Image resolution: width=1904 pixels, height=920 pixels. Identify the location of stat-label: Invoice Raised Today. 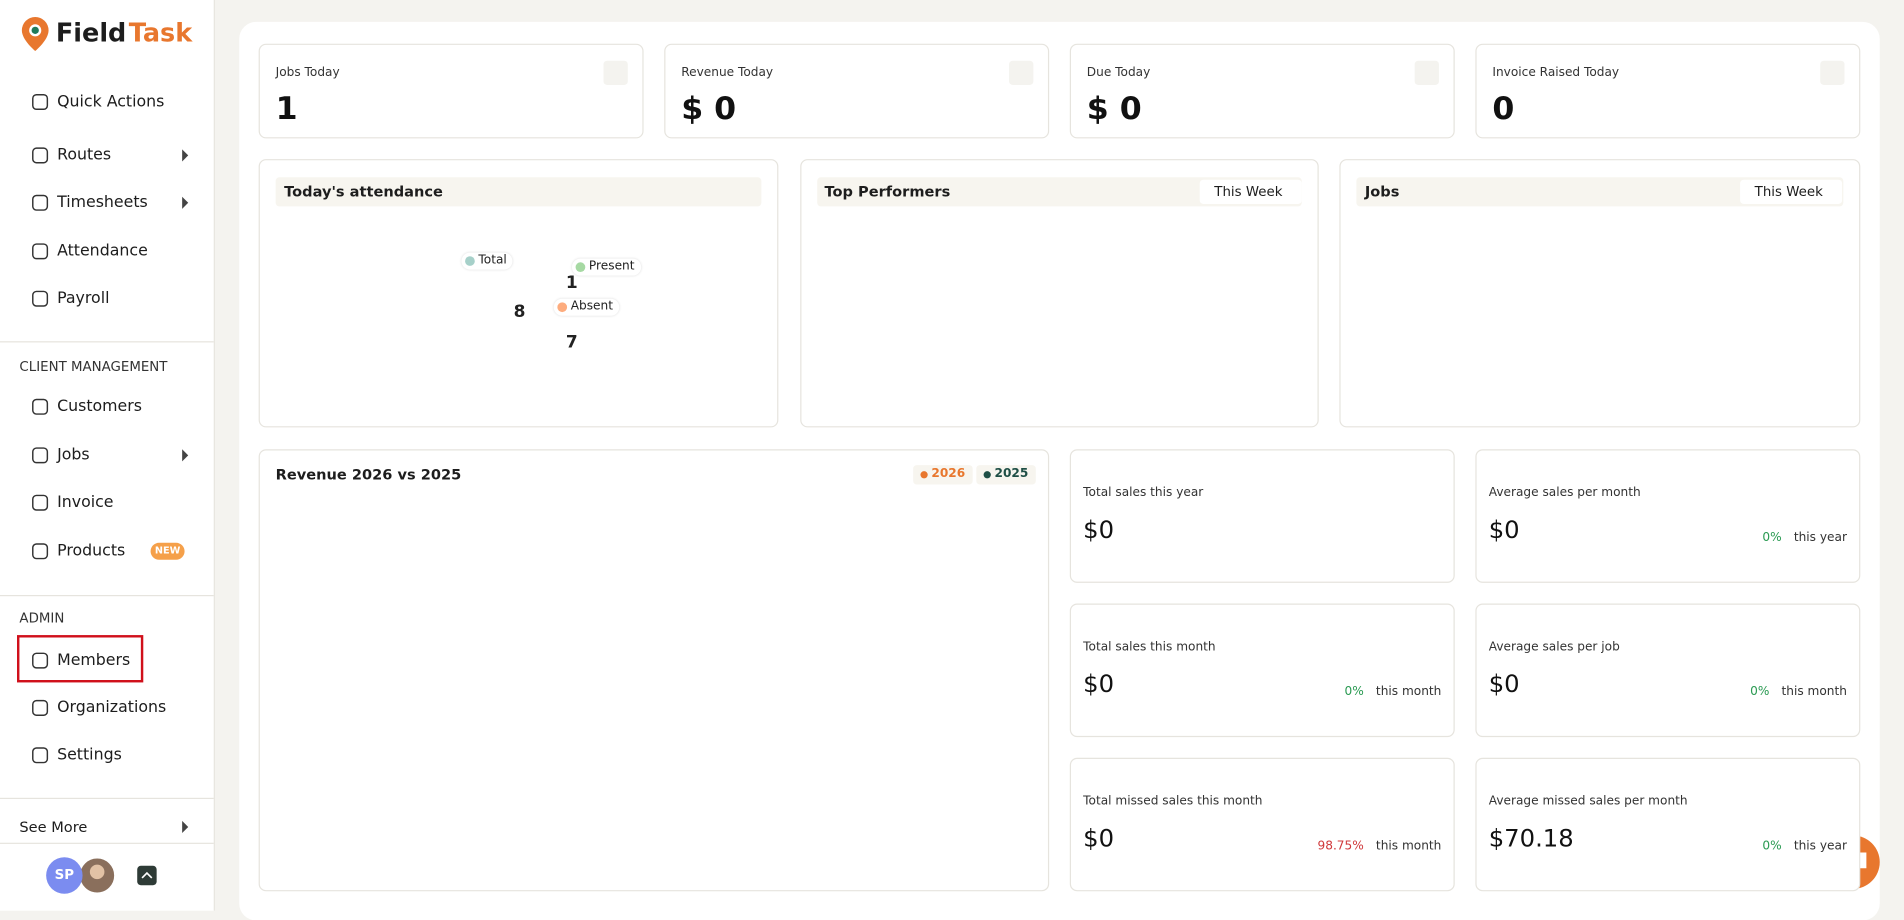
(1556, 73).